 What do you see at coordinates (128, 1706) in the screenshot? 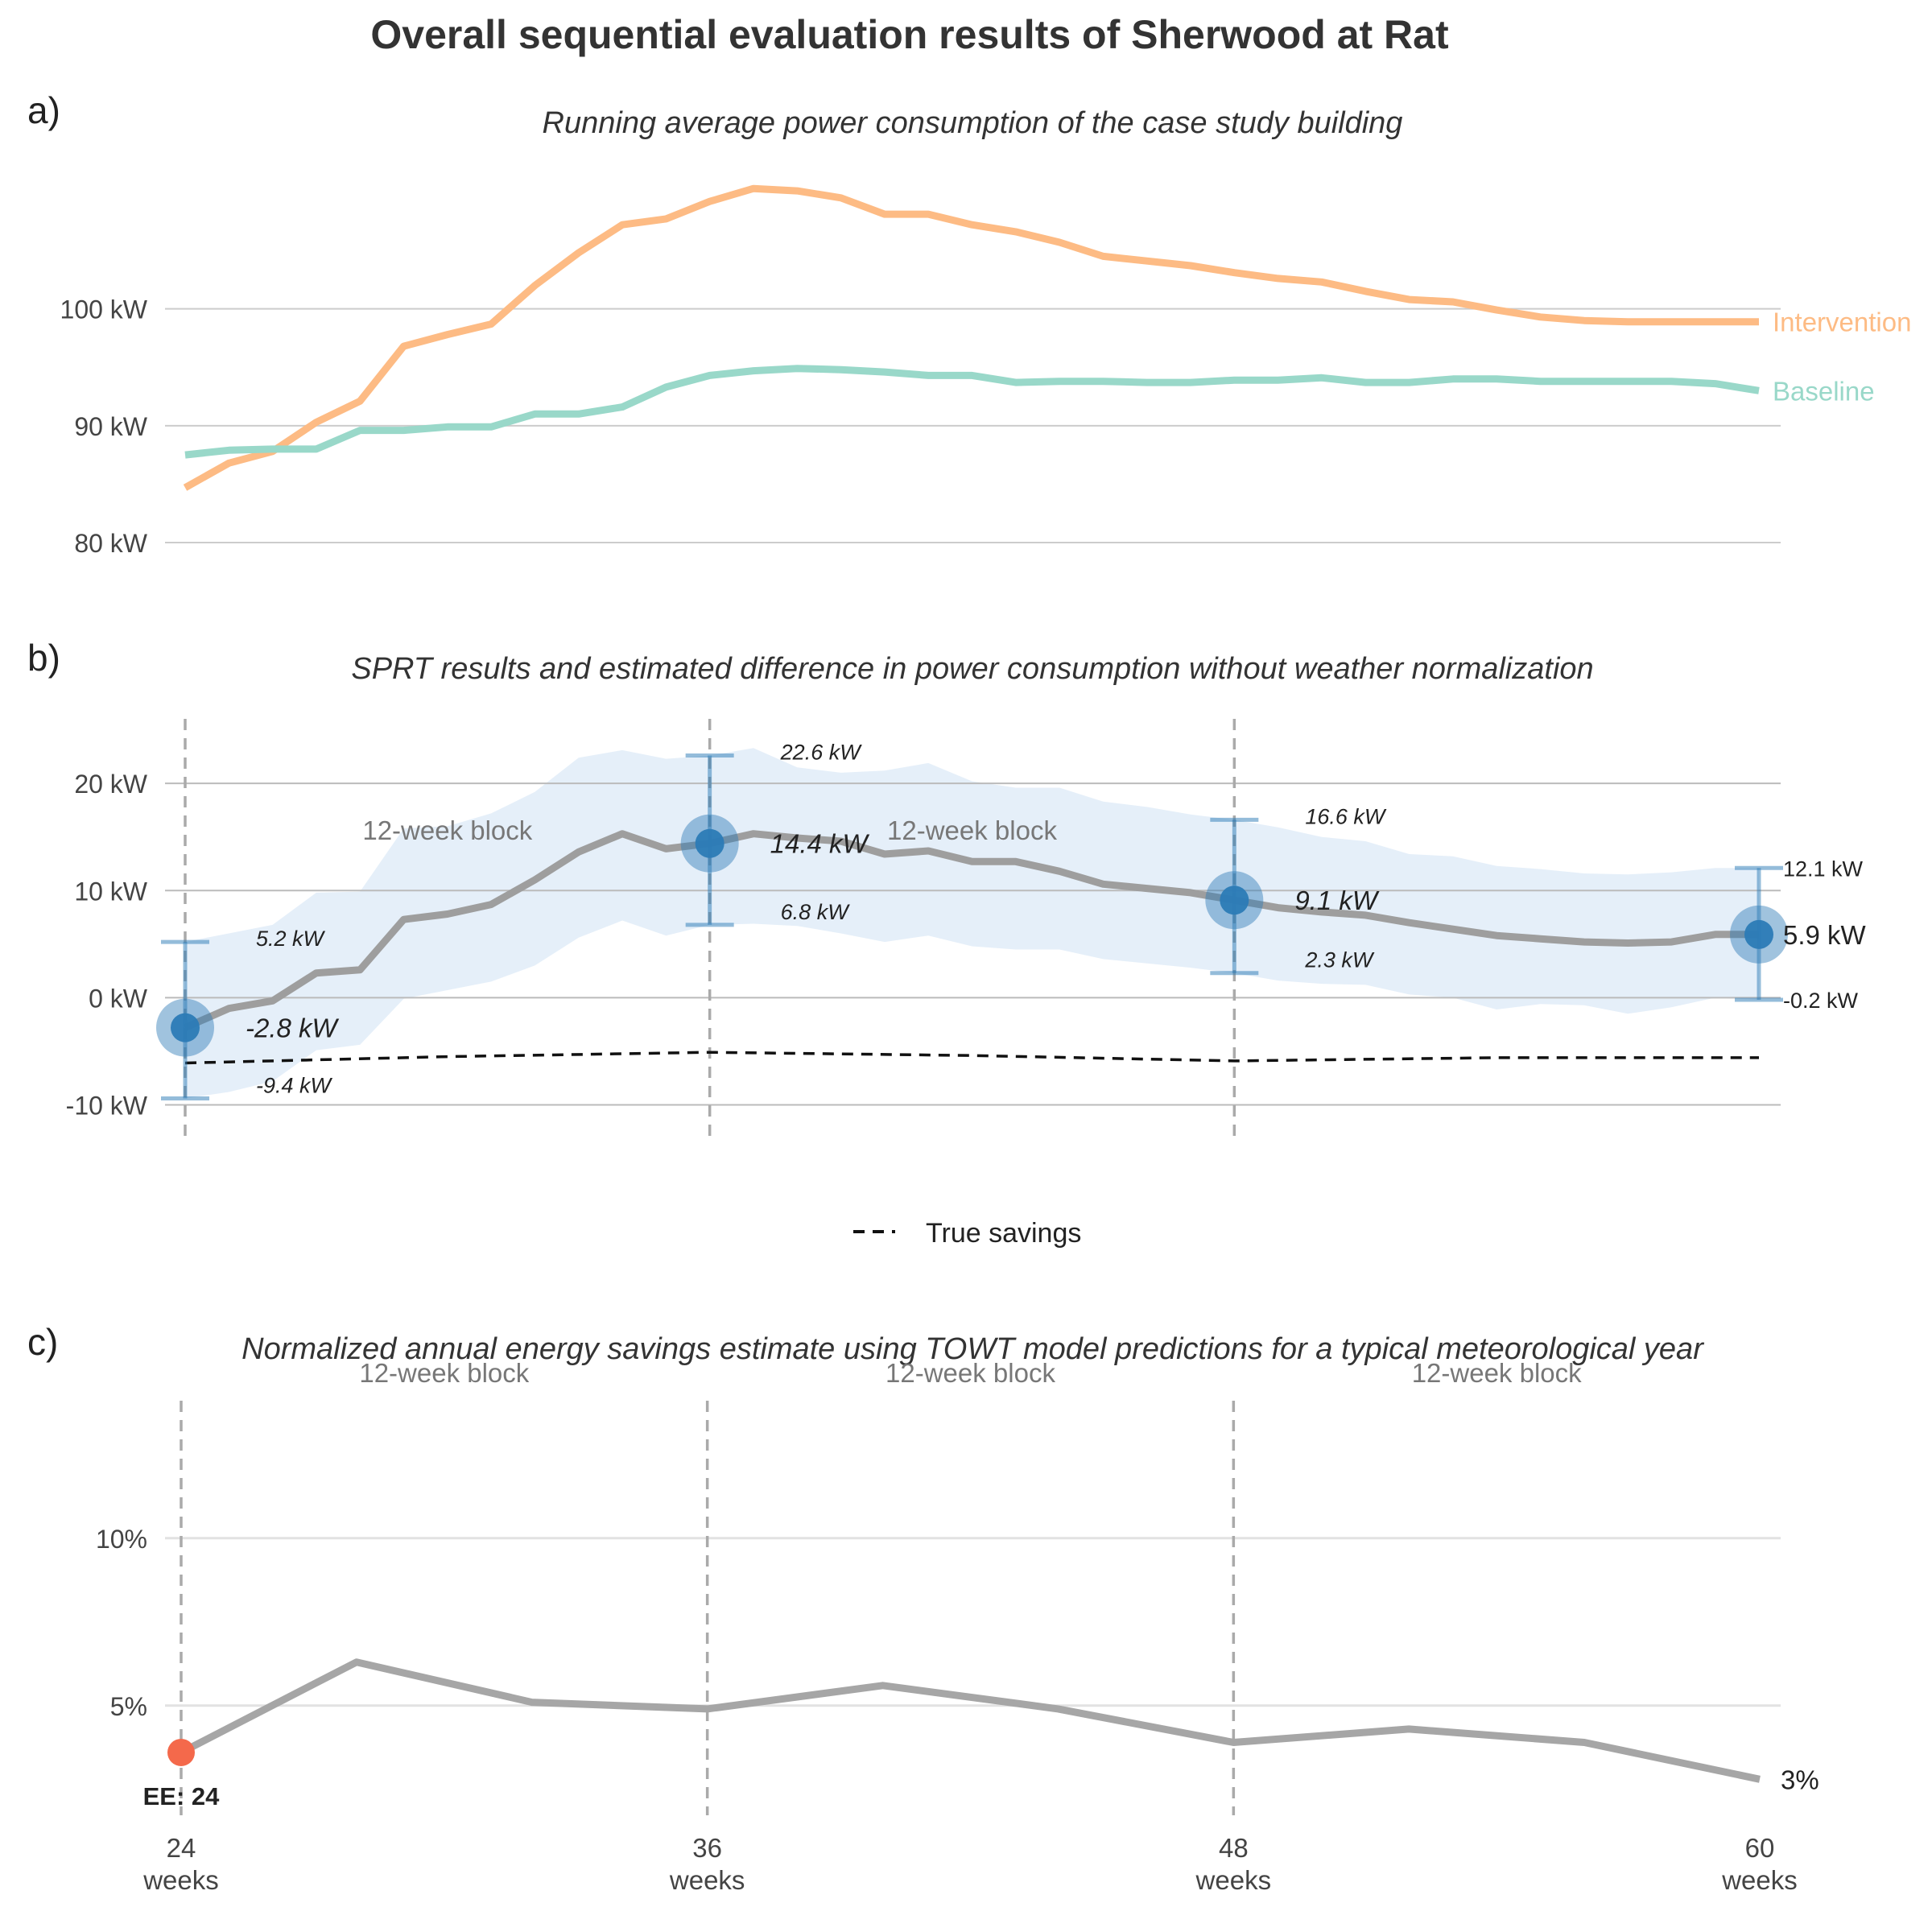
I see `panel-c-y-tick-label: 5%` at bounding box center [128, 1706].